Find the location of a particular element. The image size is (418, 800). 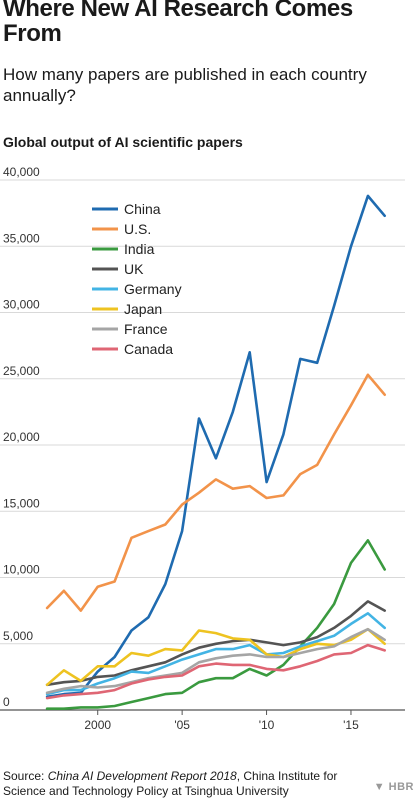

y-tick-label: 20,000 is located at coordinates (21, 437).